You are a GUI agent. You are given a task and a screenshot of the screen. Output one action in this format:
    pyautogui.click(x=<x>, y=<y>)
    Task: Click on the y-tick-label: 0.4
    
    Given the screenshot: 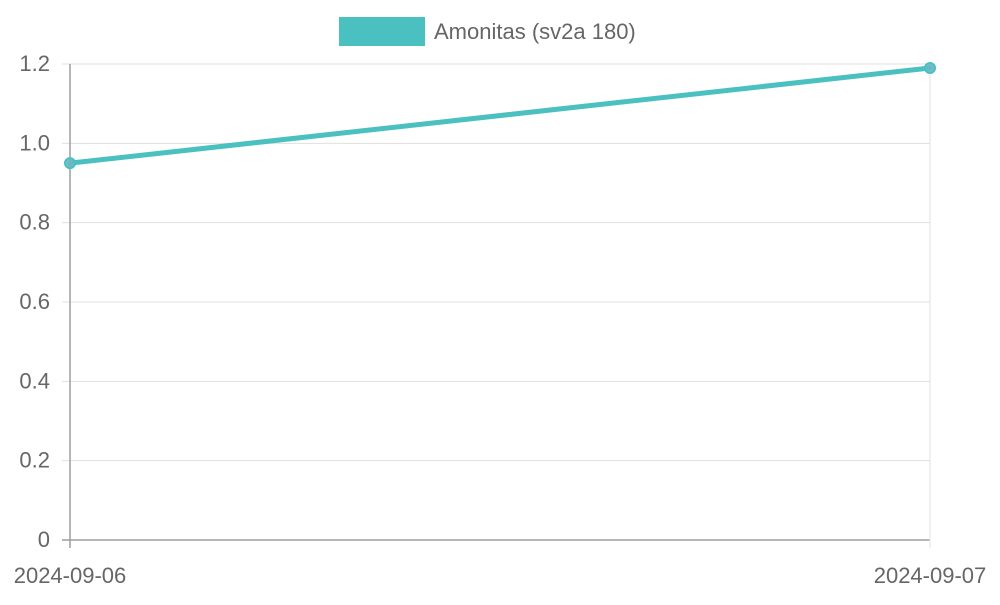 What is the action you would take?
    pyautogui.click(x=34, y=380)
    